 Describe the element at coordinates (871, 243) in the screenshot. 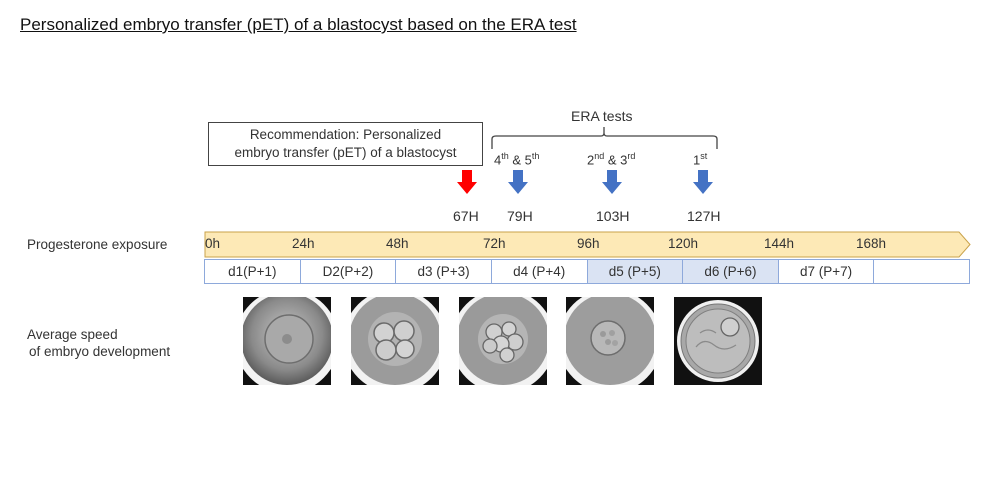

I see `timeline-tick: 168h` at that location.